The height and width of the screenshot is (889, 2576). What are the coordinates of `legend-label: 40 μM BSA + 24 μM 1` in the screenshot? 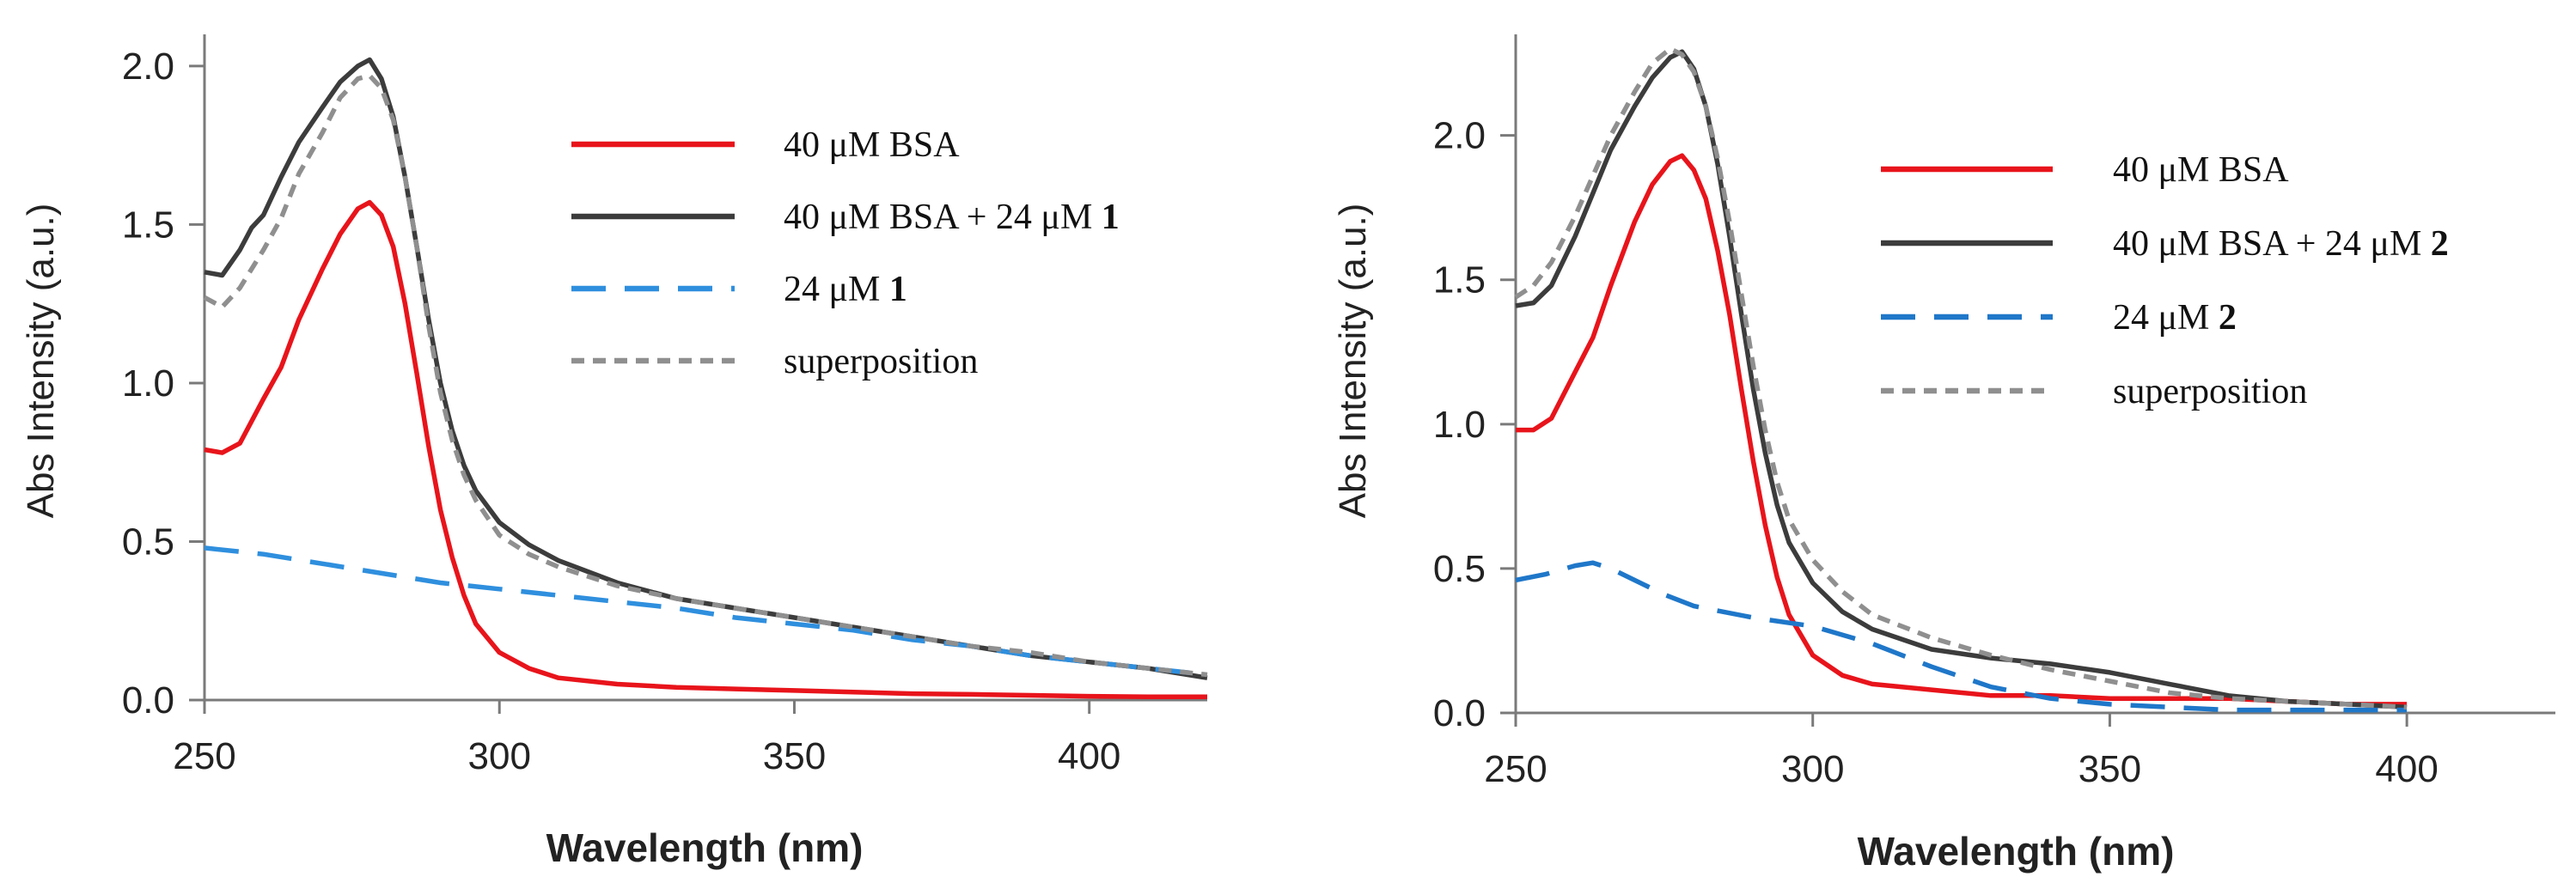 It's located at (952, 217).